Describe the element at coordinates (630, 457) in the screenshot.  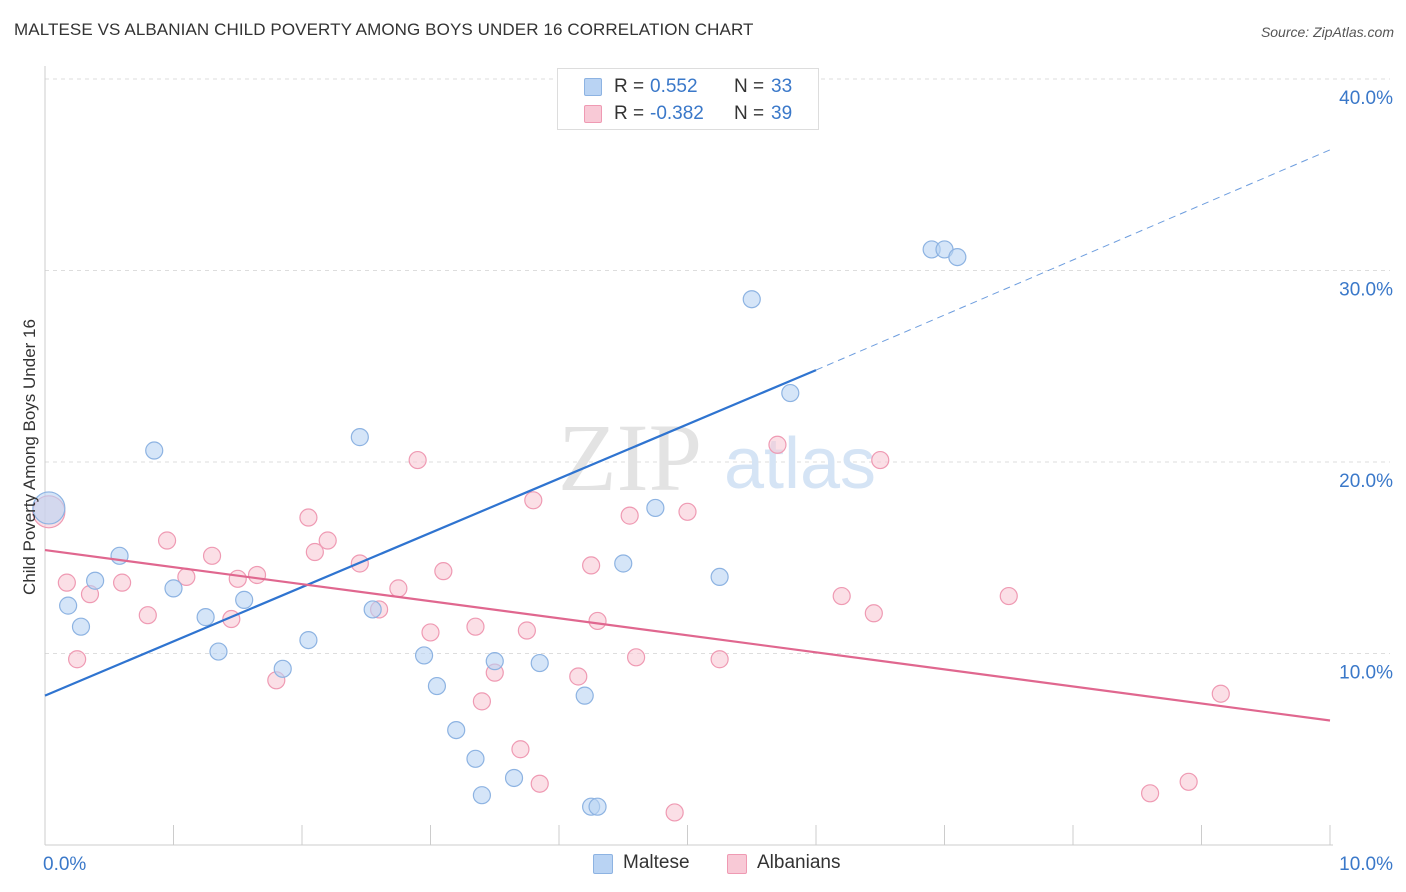
I see `watermark-zip: ZIP` at that location.